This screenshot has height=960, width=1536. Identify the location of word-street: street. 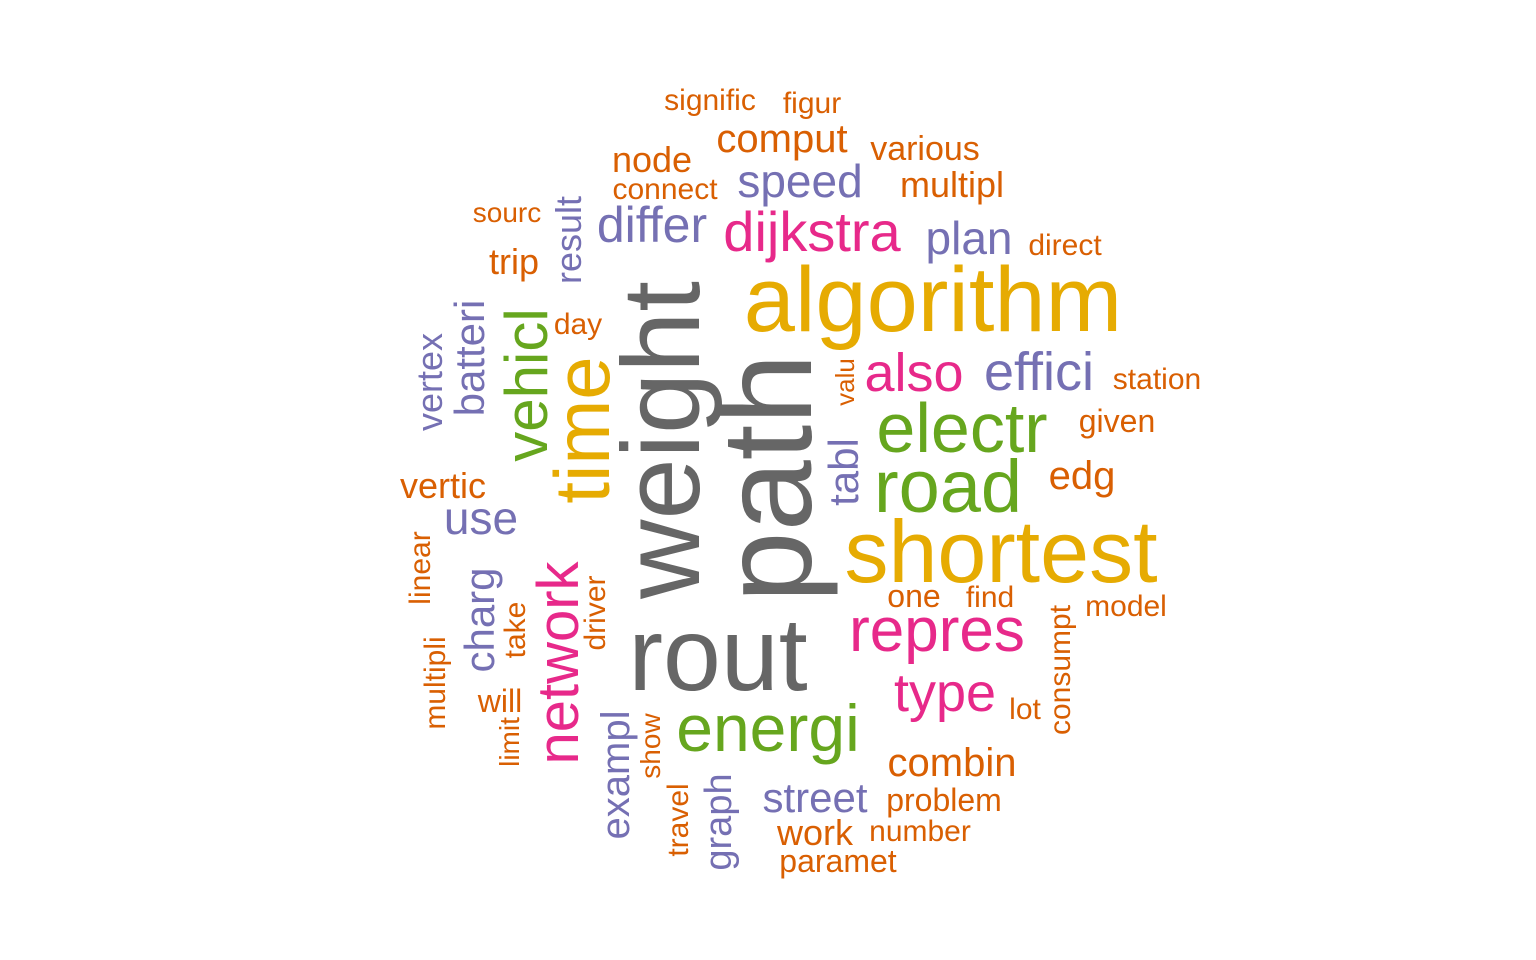
(815, 797).